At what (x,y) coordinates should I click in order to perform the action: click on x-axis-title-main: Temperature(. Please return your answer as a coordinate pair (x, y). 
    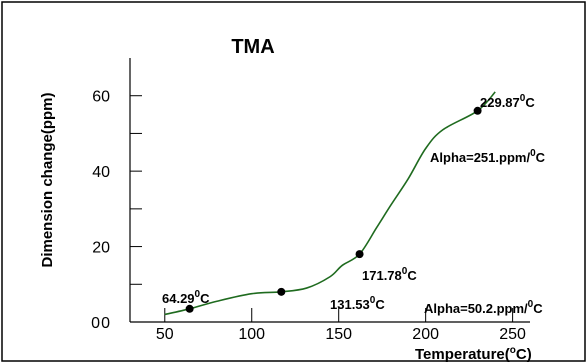
    Looking at the image, I should click on (462, 354).